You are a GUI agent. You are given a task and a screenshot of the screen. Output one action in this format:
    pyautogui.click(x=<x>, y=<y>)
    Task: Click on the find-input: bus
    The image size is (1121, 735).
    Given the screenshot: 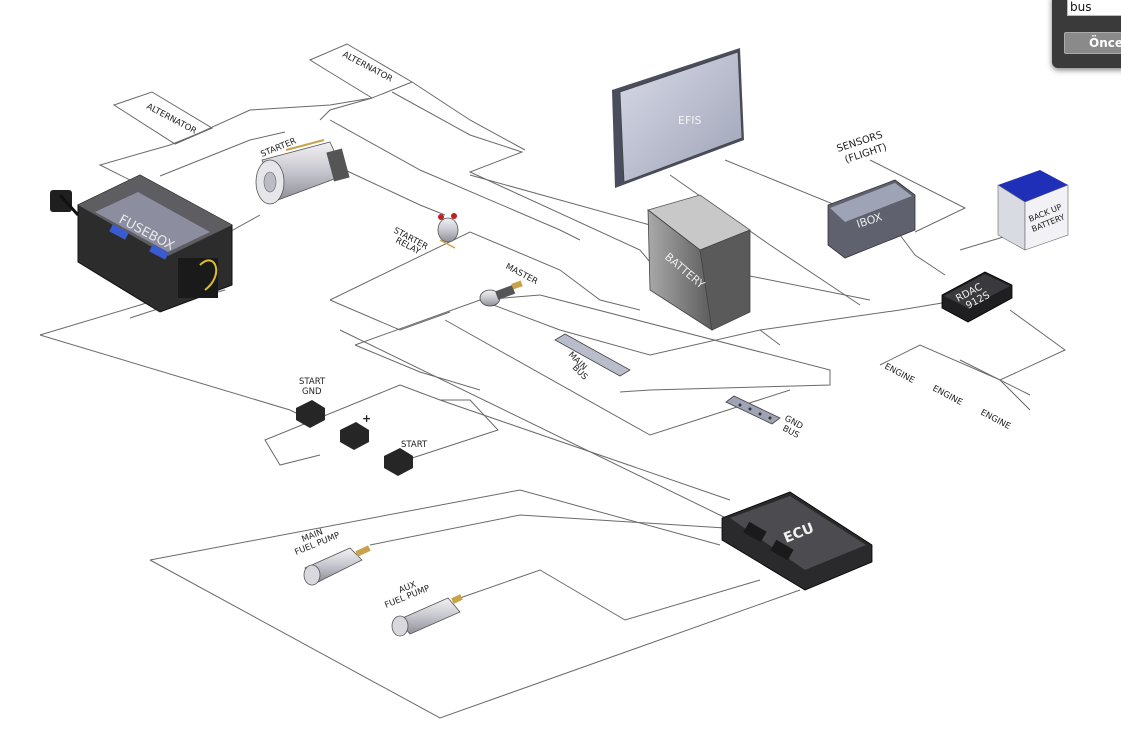 What is the action you would take?
    pyautogui.click(x=1094, y=8)
    